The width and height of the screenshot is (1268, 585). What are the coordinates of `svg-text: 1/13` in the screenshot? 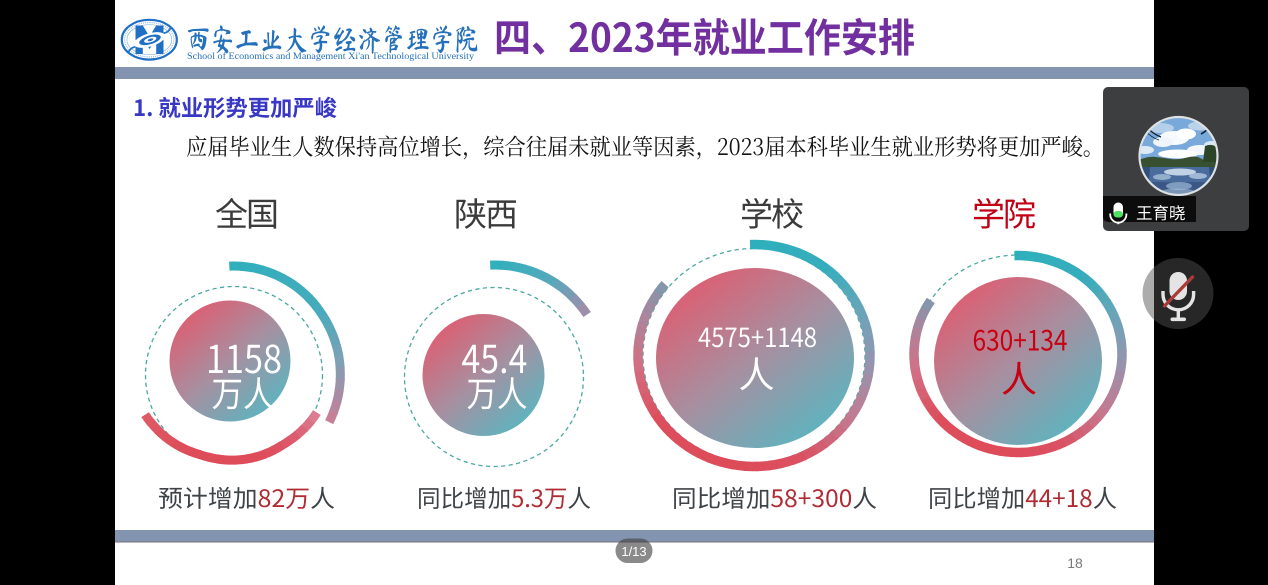 It's located at (633, 551).